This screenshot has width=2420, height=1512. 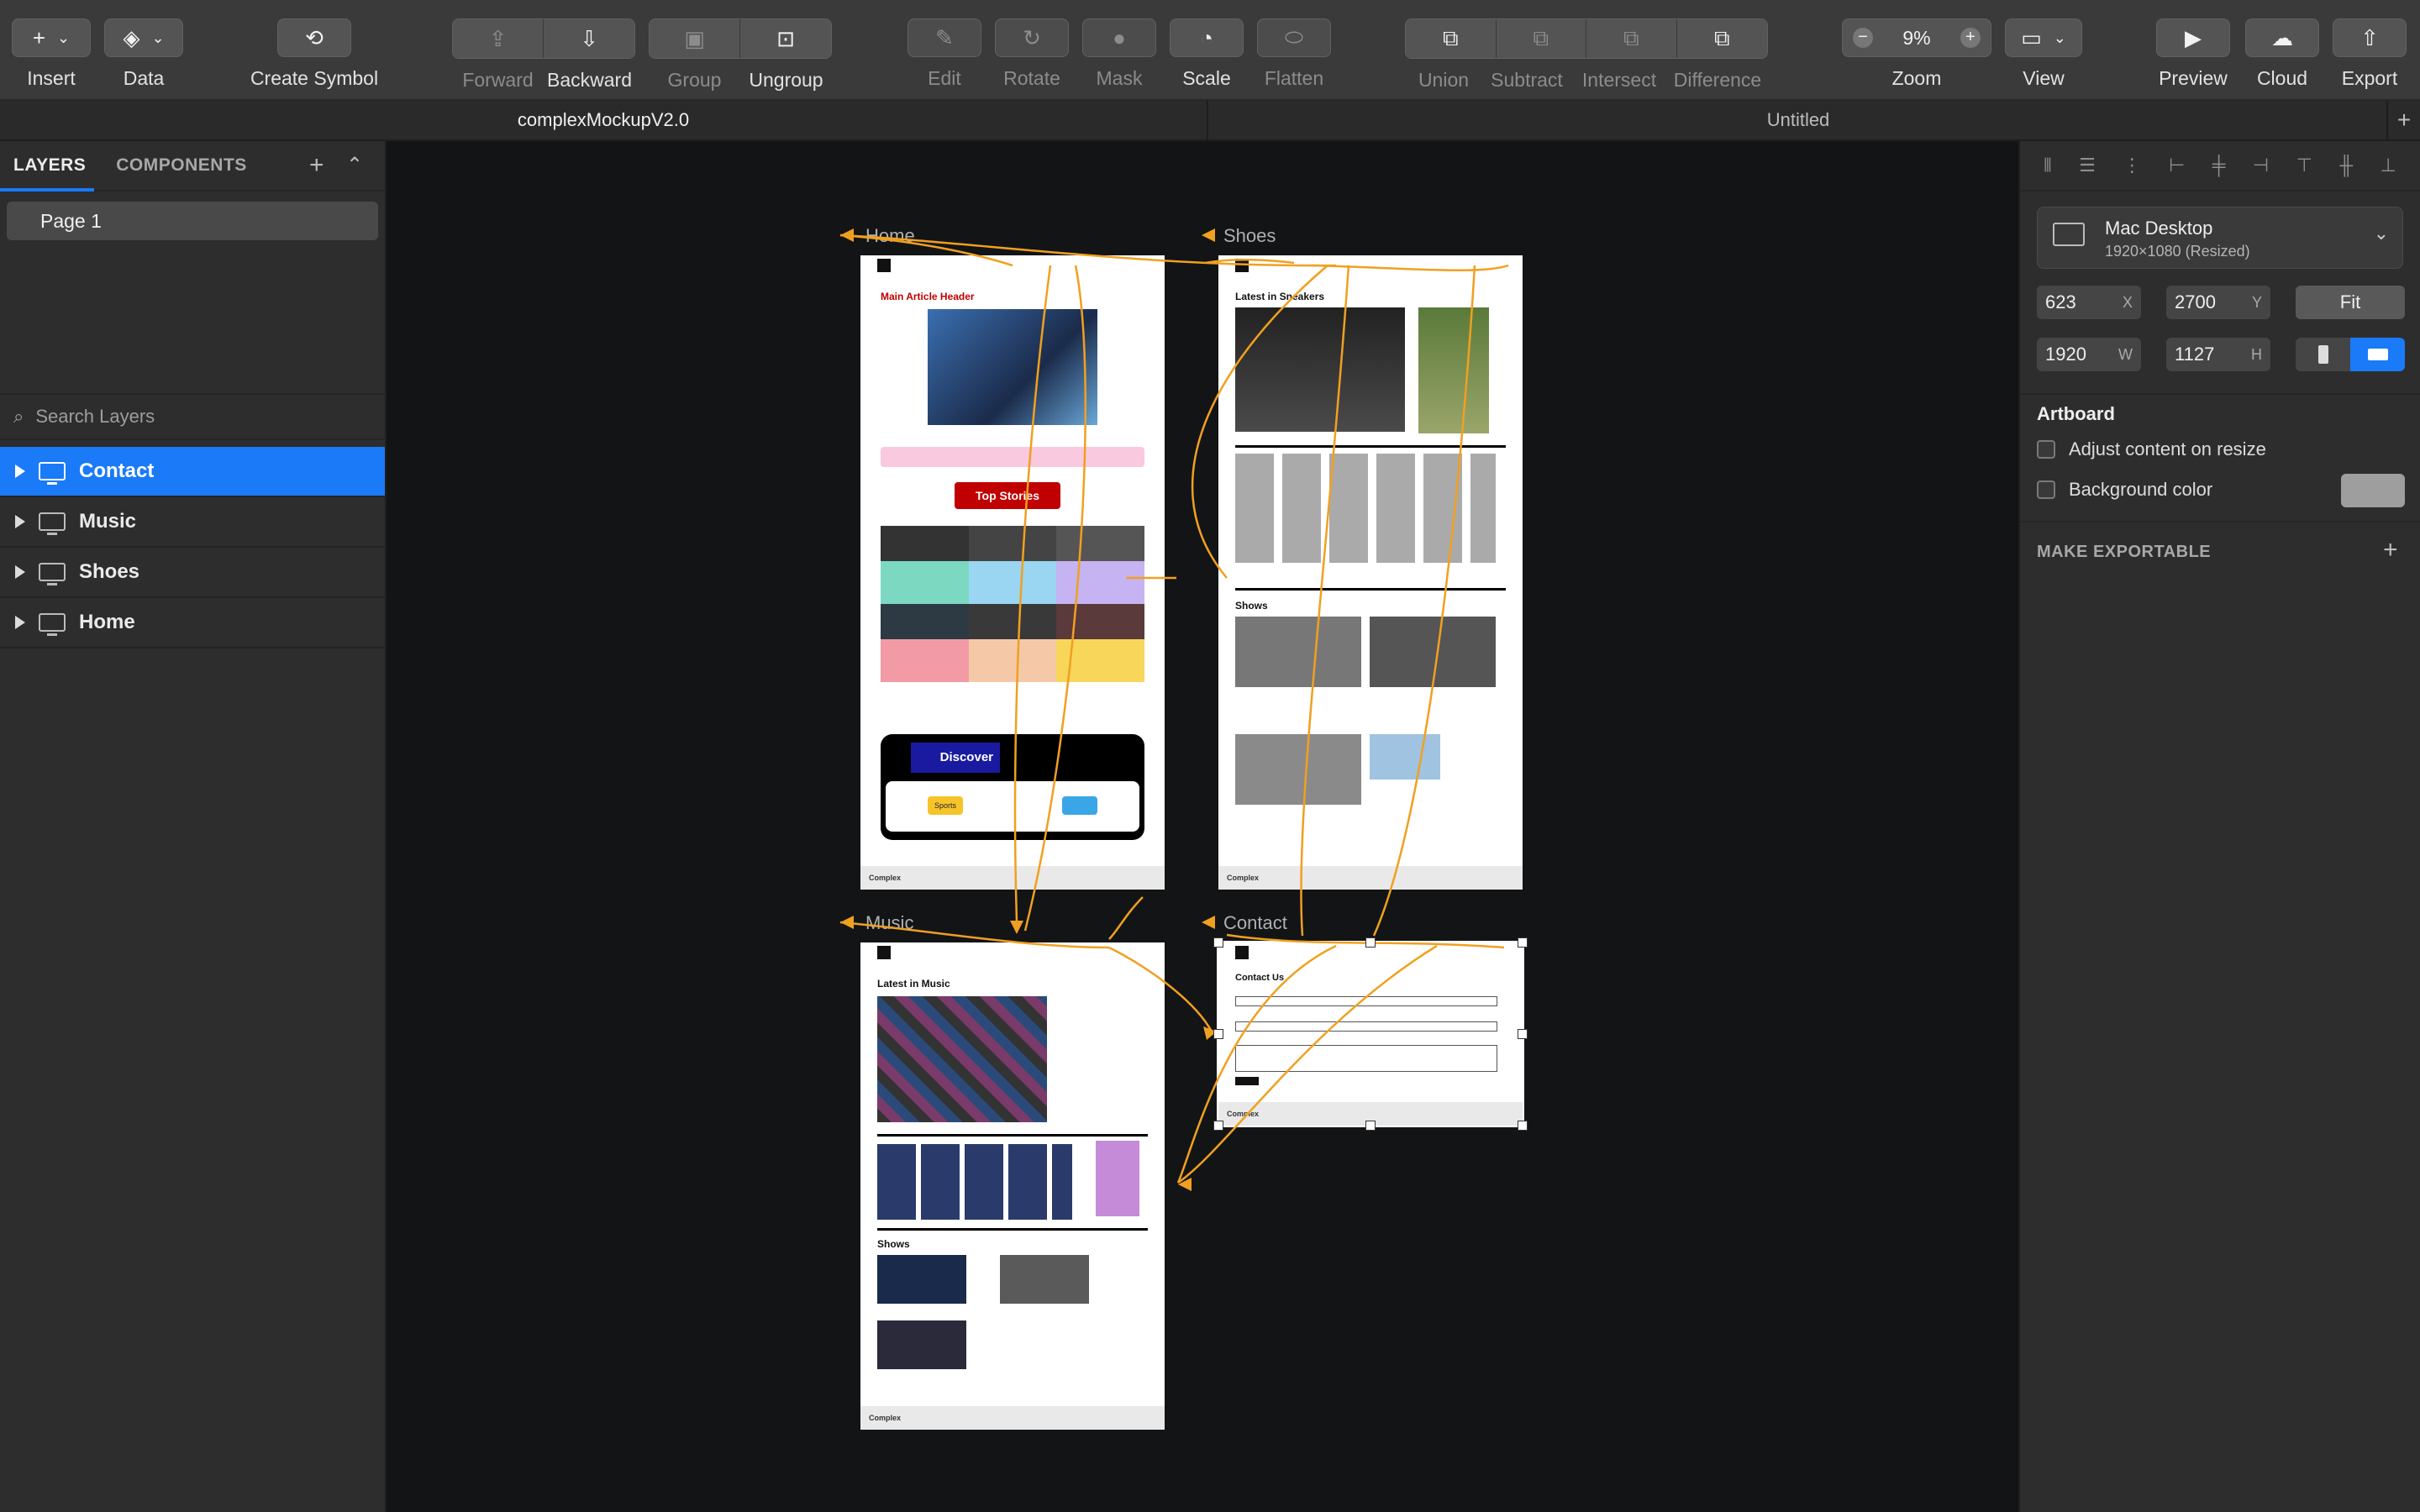 I want to click on align-top-icon: ⊤, so click(x=2304, y=165).